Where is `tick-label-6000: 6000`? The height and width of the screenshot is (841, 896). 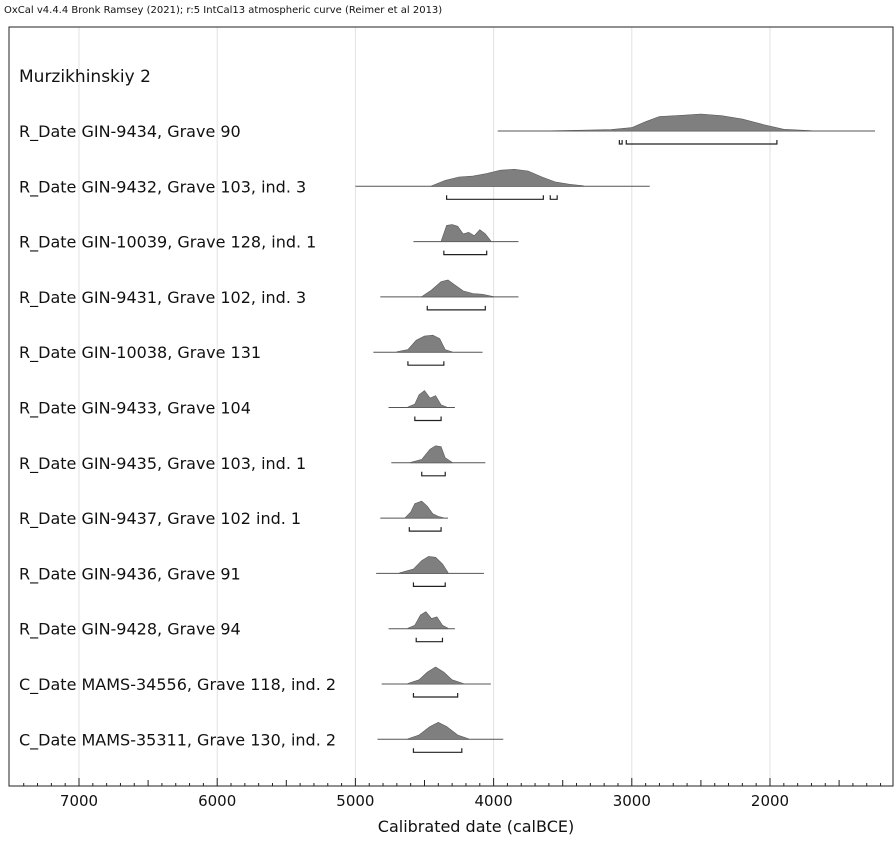 tick-label-6000: 6000 is located at coordinates (217, 801).